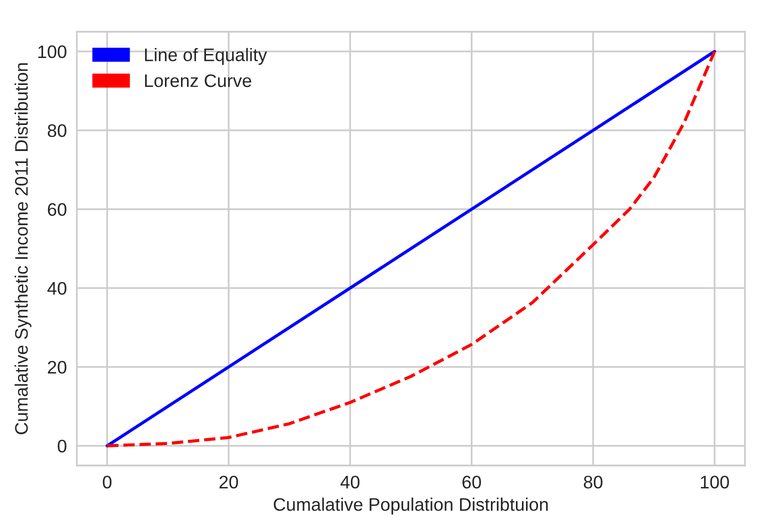  What do you see at coordinates (350, 482) in the screenshot?
I see `x-tick-label: 40` at bounding box center [350, 482].